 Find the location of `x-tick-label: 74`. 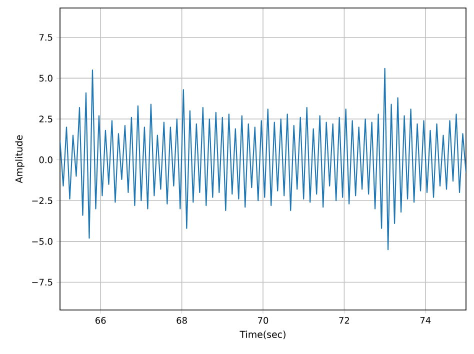

x-tick-label: 74 is located at coordinates (425, 320).